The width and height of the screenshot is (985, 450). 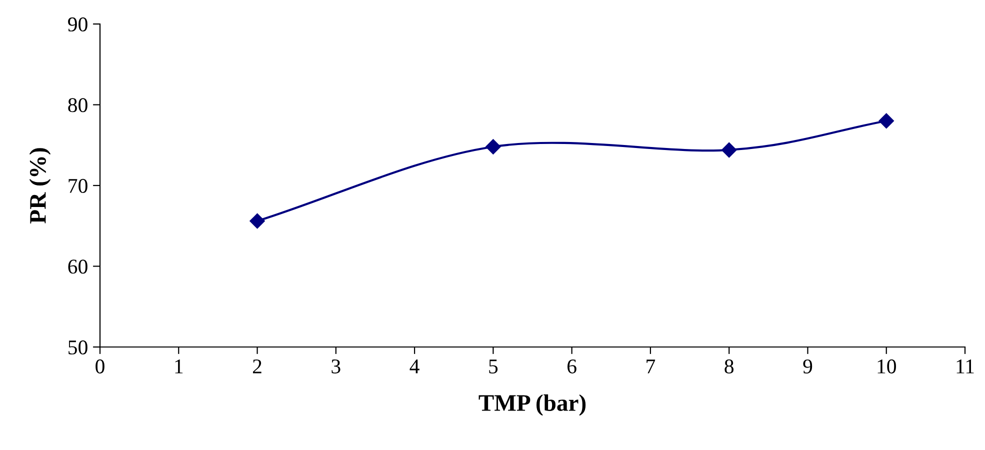 I want to click on x-tick-label: 6, so click(x=572, y=366).